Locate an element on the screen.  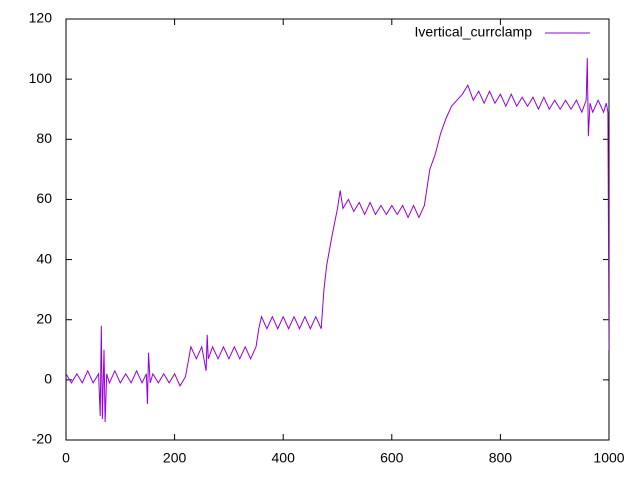
y-tick-label: 40 is located at coordinates (44, 258).